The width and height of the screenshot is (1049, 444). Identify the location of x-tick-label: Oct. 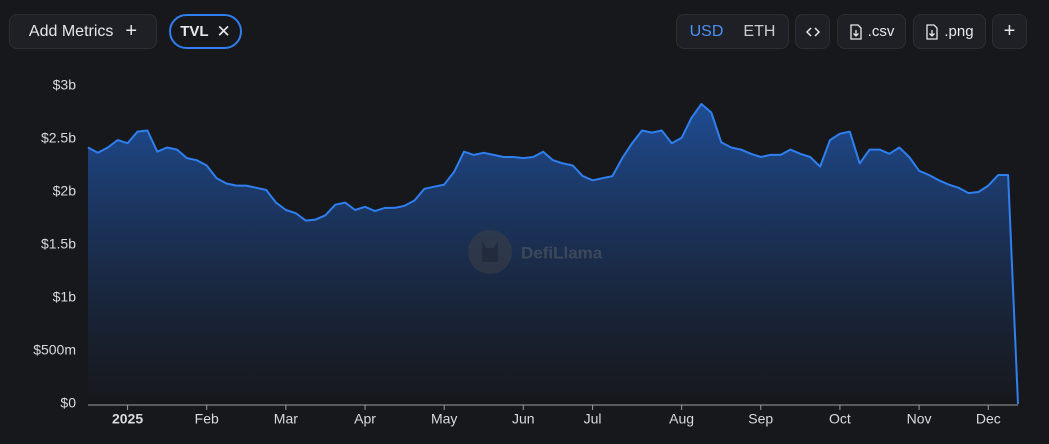
(840, 419).